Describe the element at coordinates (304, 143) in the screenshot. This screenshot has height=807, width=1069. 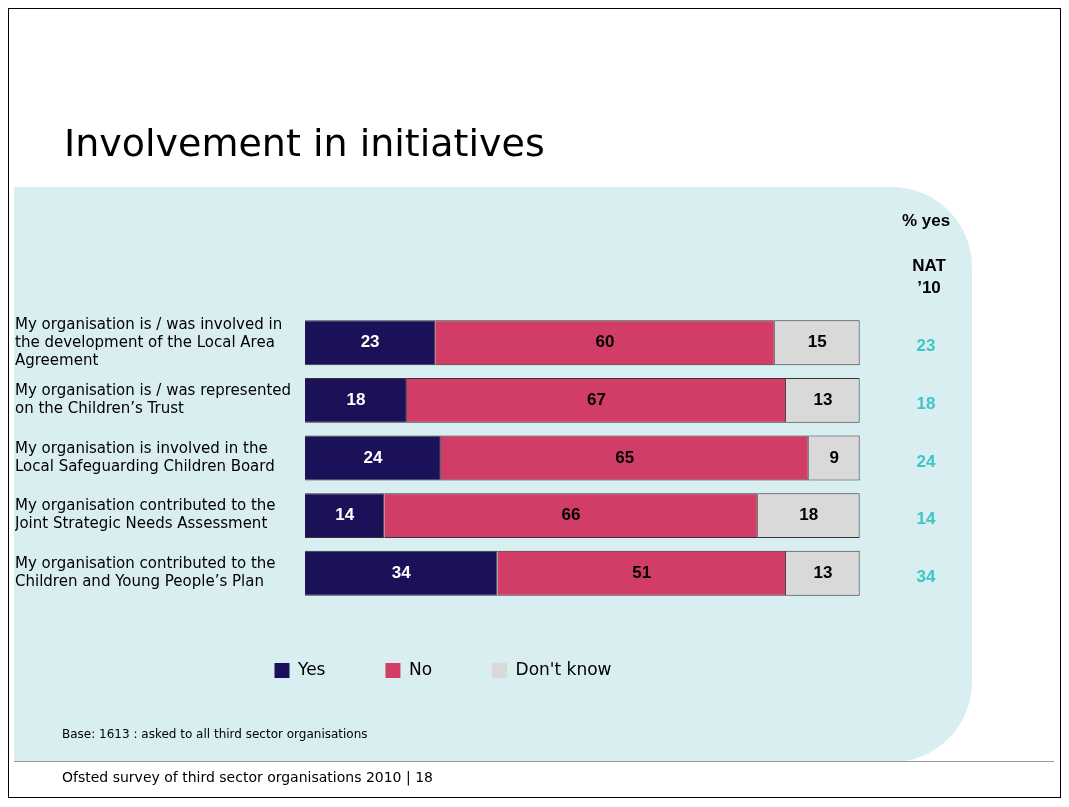
I see `chart-title: Involvement in initiatives` at that location.